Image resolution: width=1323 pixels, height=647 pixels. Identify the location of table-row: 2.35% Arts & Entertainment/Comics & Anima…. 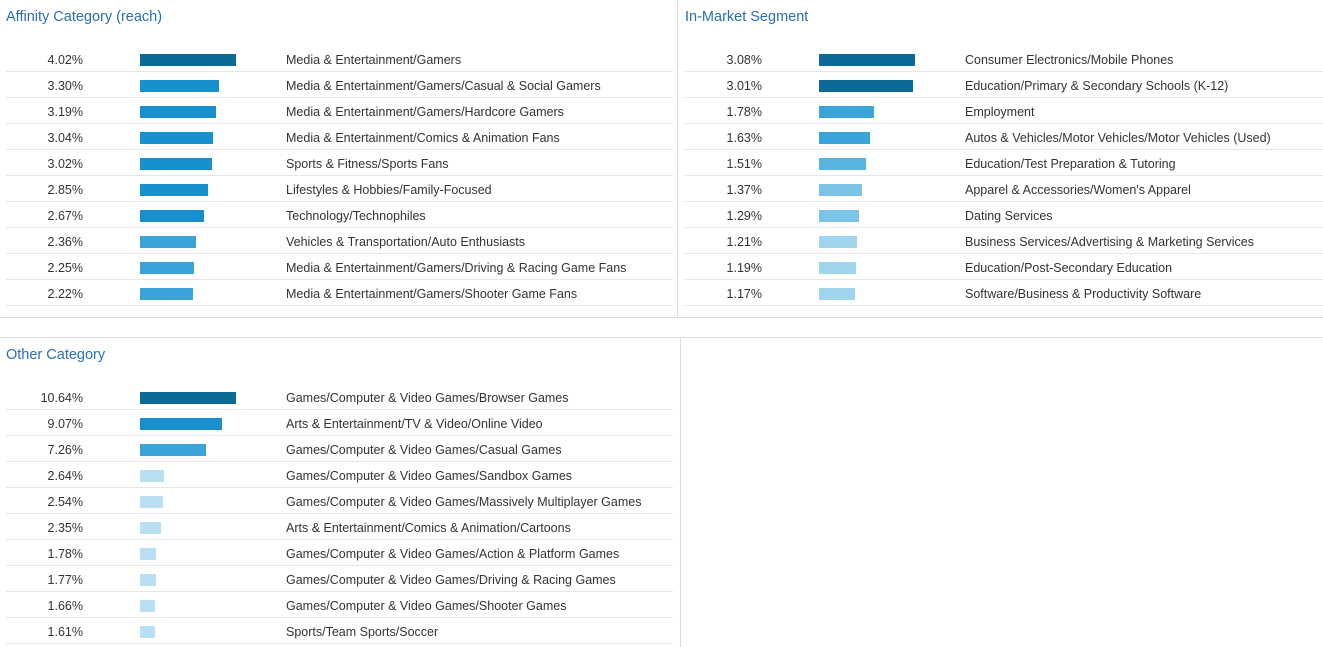
(339, 527).